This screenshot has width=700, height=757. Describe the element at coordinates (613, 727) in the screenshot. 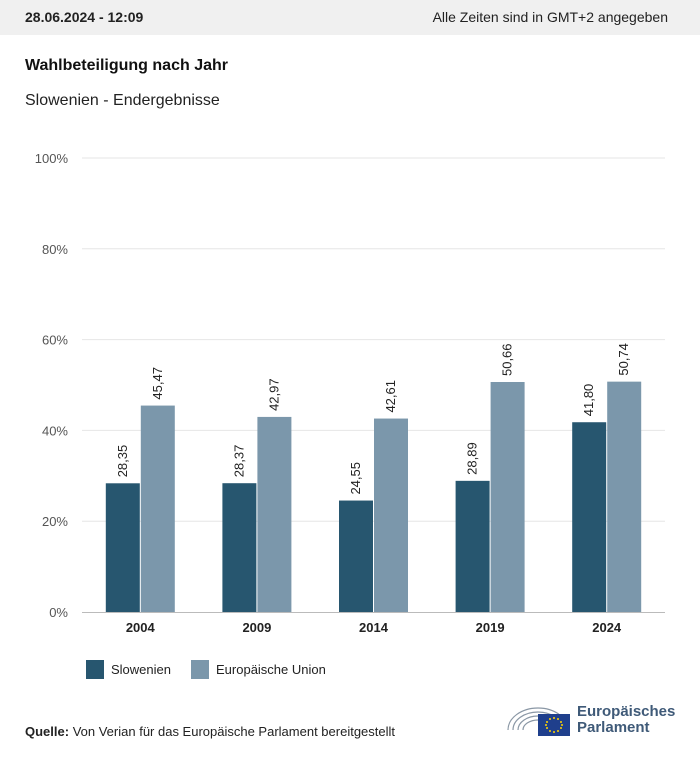

I see `logo-line2: Parlament` at that location.